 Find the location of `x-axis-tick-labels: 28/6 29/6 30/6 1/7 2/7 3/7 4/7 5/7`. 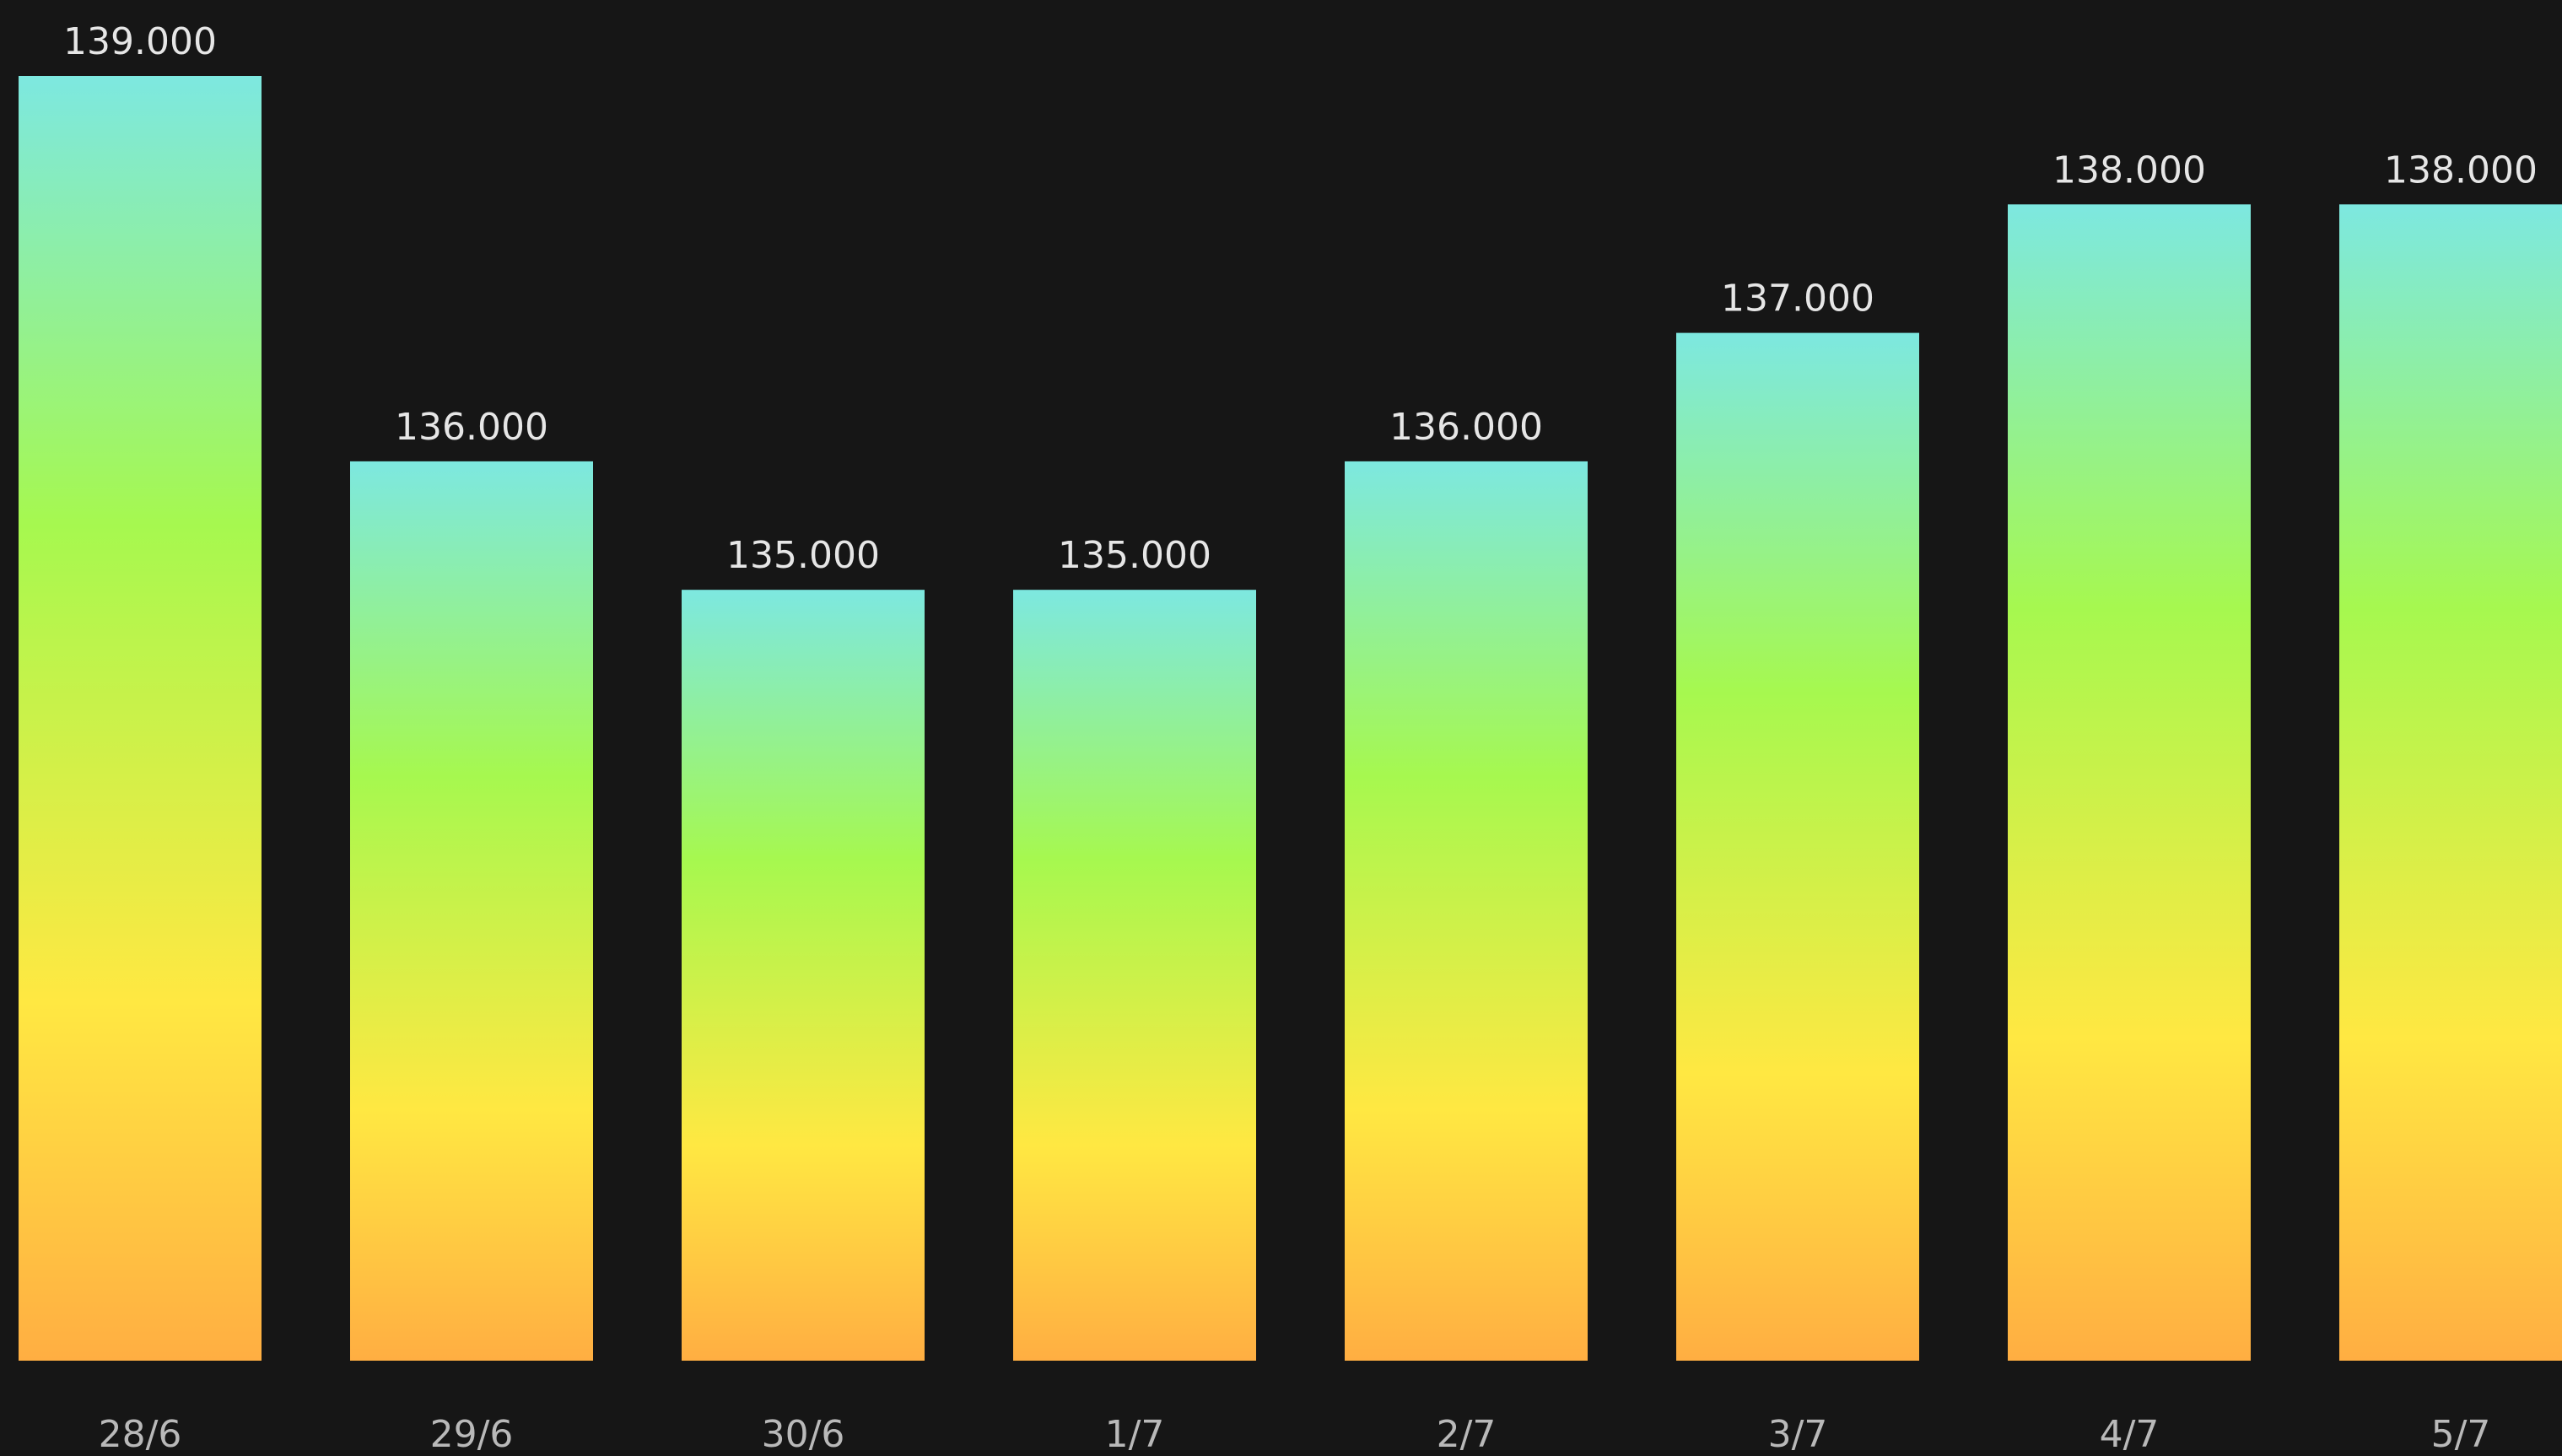

x-axis-tick-labels: 28/6 29/6 30/6 1/7 2/7 3/7 4/7 5/7 is located at coordinates (1295, 1434).